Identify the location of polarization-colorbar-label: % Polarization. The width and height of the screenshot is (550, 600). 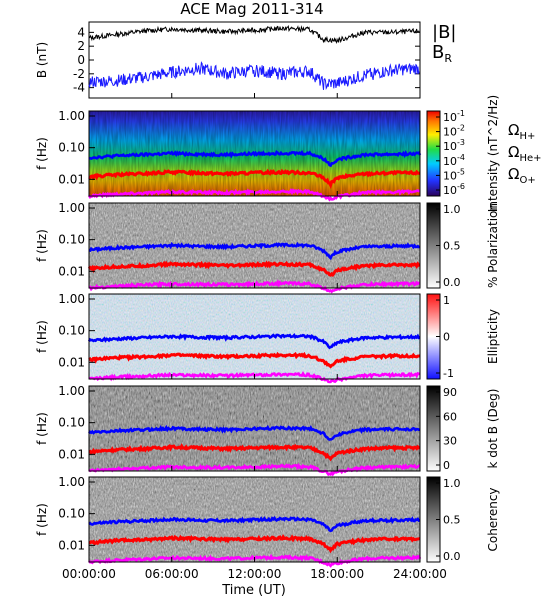
(493, 245).